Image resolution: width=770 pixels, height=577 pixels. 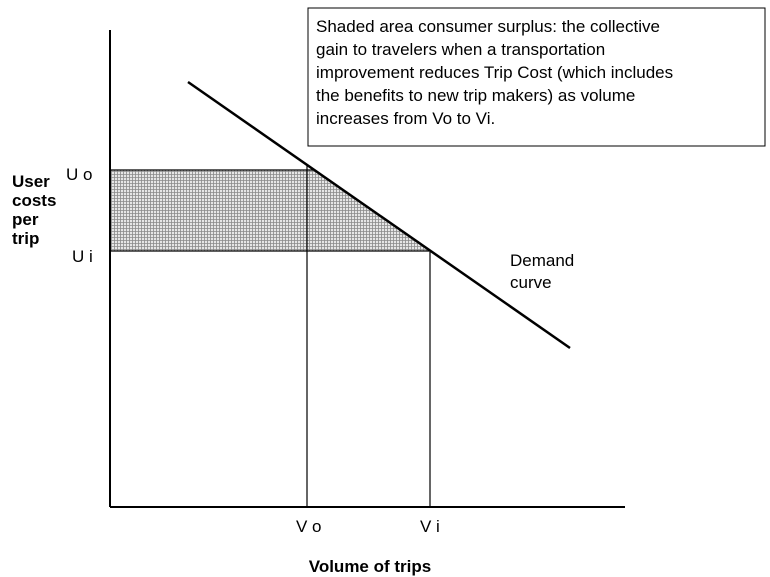 What do you see at coordinates (542, 260) in the screenshot?
I see `curve-label-line: Demand` at bounding box center [542, 260].